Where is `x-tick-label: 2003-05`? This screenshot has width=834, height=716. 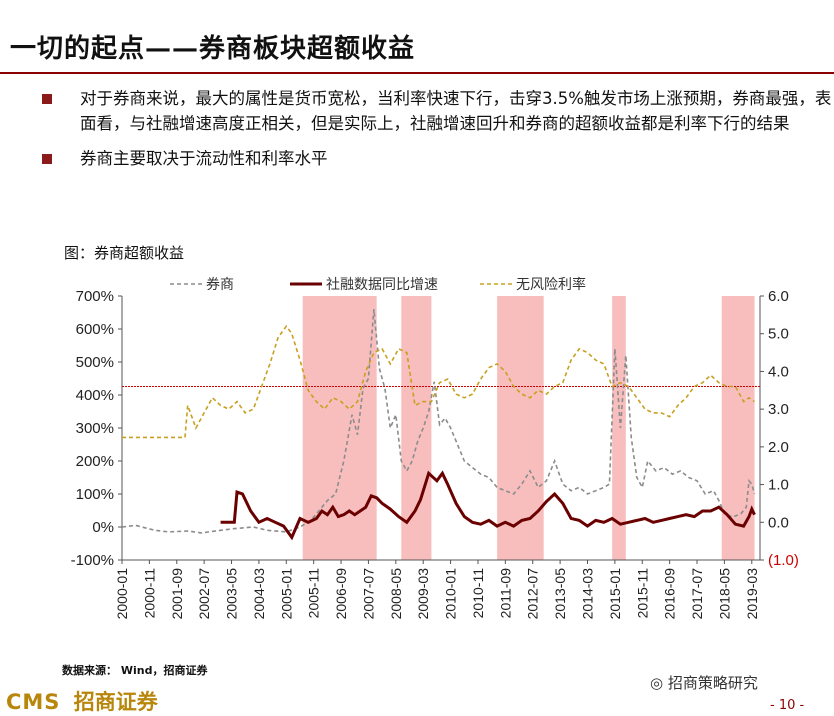 x-tick-label: 2003-05 is located at coordinates (232, 594).